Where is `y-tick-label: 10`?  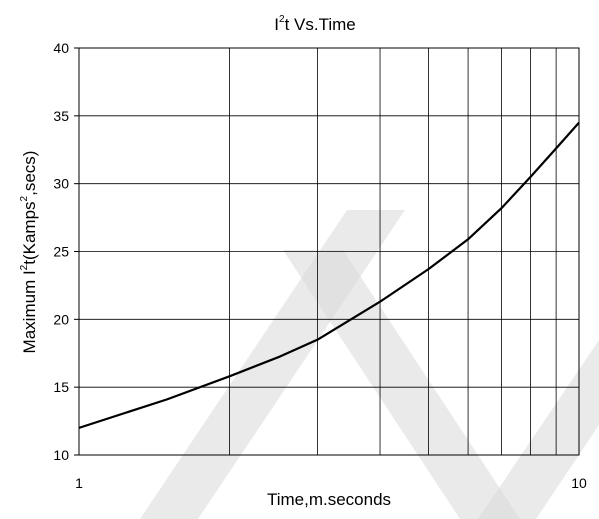
y-tick-label: 10 is located at coordinates (61, 455).